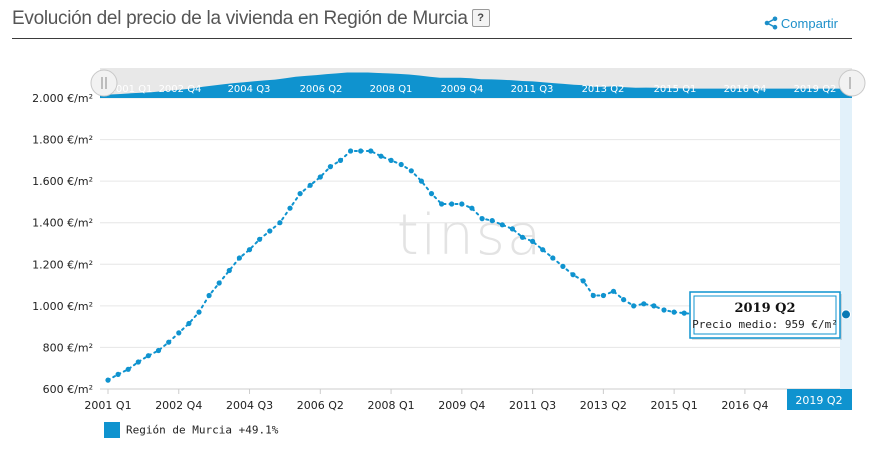 This screenshot has height=466, width=876. What do you see at coordinates (603, 89) in the screenshot?
I see `navigator-label: 2013 Q2` at bounding box center [603, 89].